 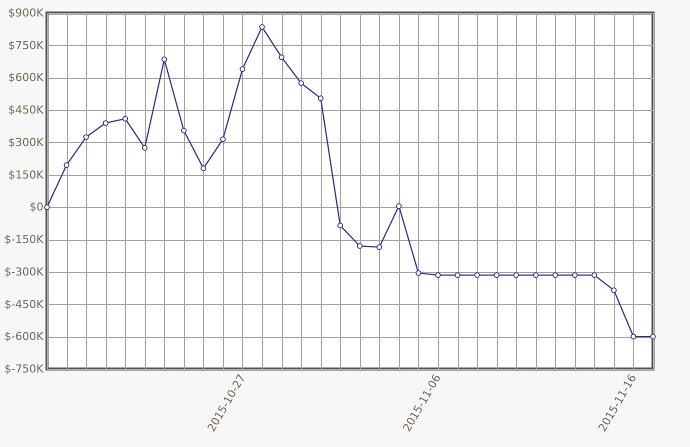 What do you see at coordinates (24, 239) in the screenshot?
I see `y-tick-label: $-150K` at bounding box center [24, 239].